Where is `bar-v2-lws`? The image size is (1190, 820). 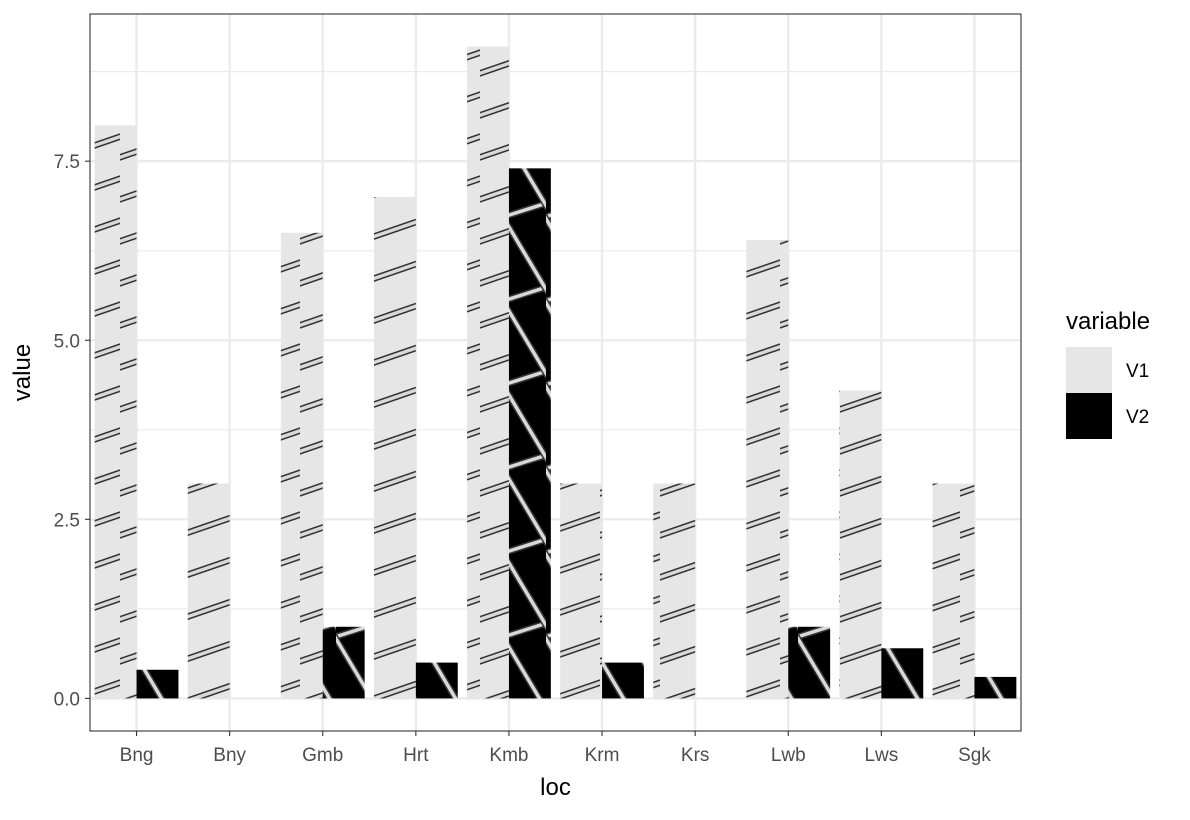 bar-v2-lws is located at coordinates (902, 673).